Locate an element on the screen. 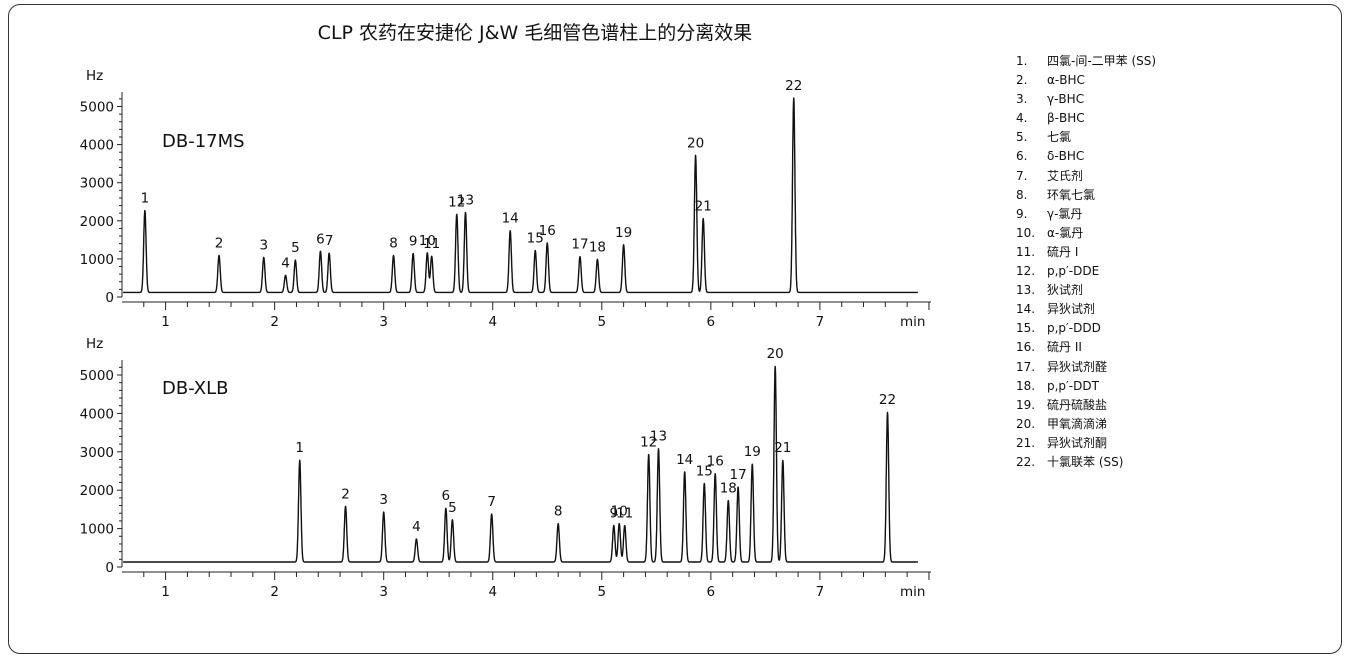  legend-item-name: 异狄试剂 is located at coordinates (1071, 309).